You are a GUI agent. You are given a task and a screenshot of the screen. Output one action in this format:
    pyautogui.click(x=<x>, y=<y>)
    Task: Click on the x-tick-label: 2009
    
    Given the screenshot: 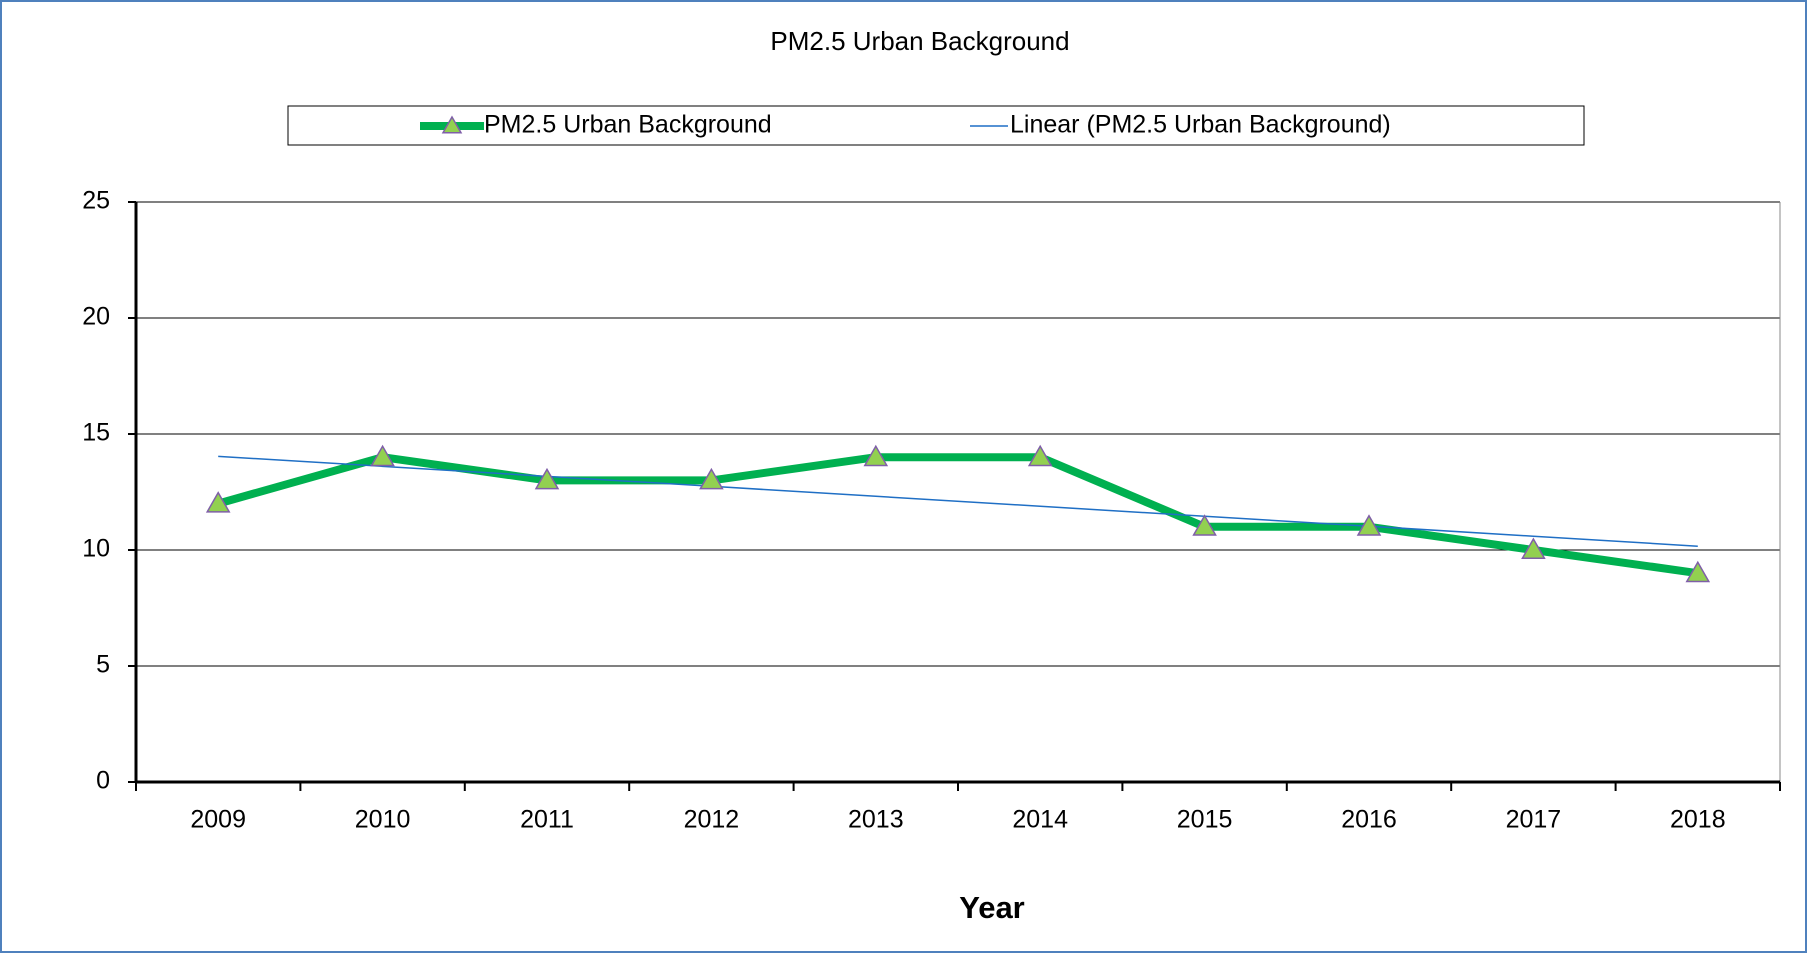 What is the action you would take?
    pyautogui.click(x=218, y=820)
    